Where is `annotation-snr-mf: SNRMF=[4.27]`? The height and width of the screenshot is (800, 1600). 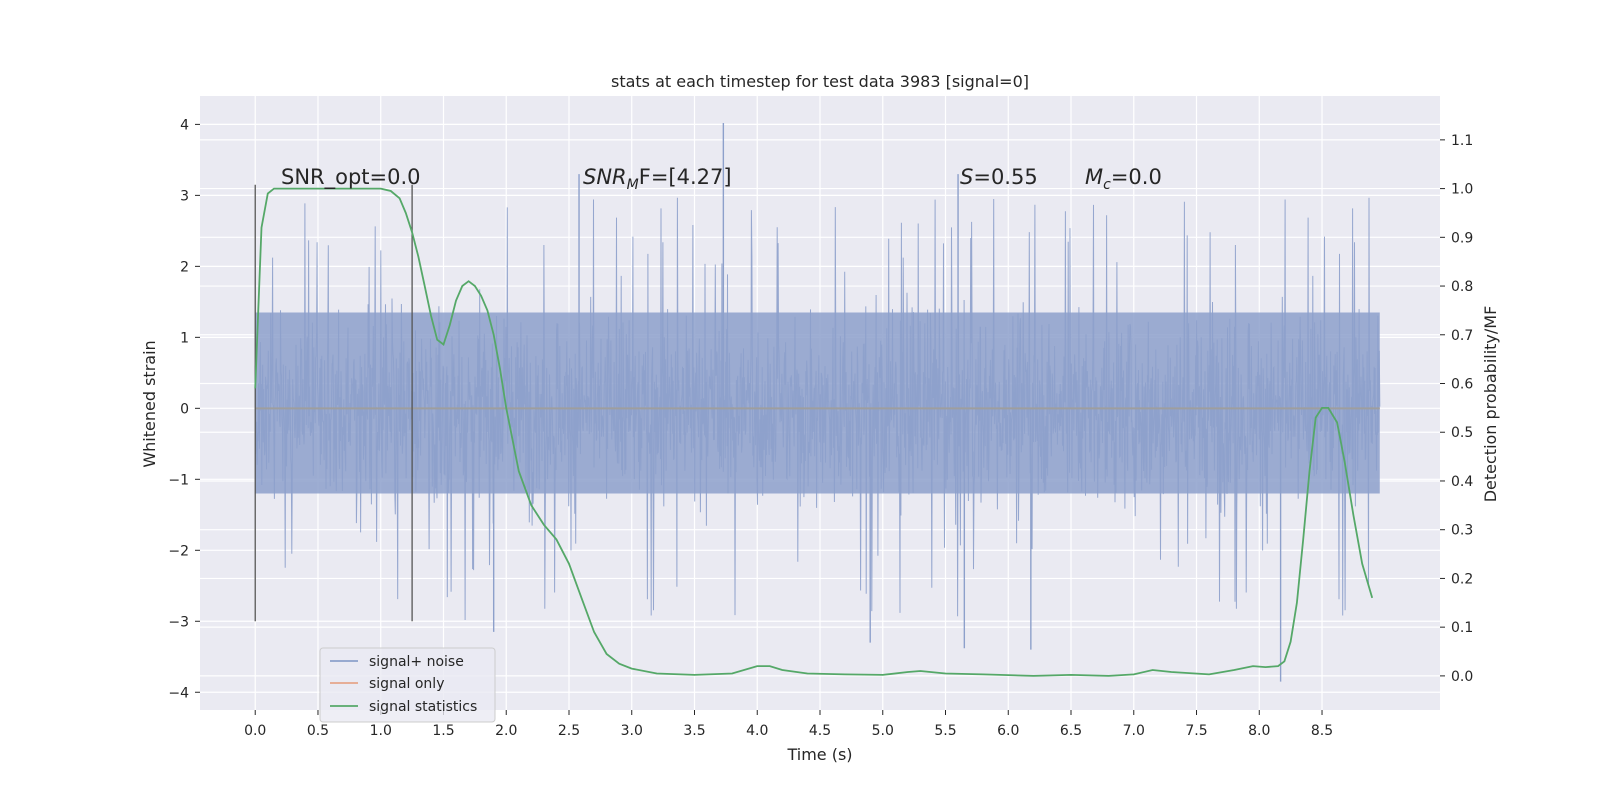 annotation-snr-mf: SNRMF=[4.27] is located at coordinates (657, 179).